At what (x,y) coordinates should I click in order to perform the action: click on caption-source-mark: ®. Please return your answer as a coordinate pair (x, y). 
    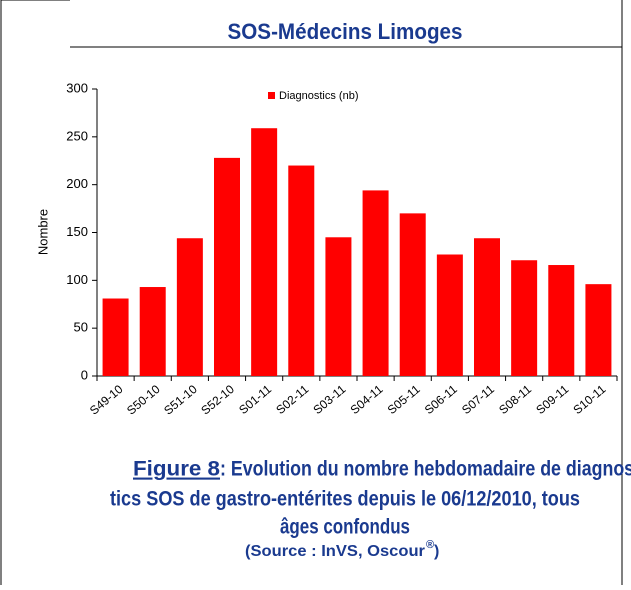
    Looking at the image, I should click on (430, 545).